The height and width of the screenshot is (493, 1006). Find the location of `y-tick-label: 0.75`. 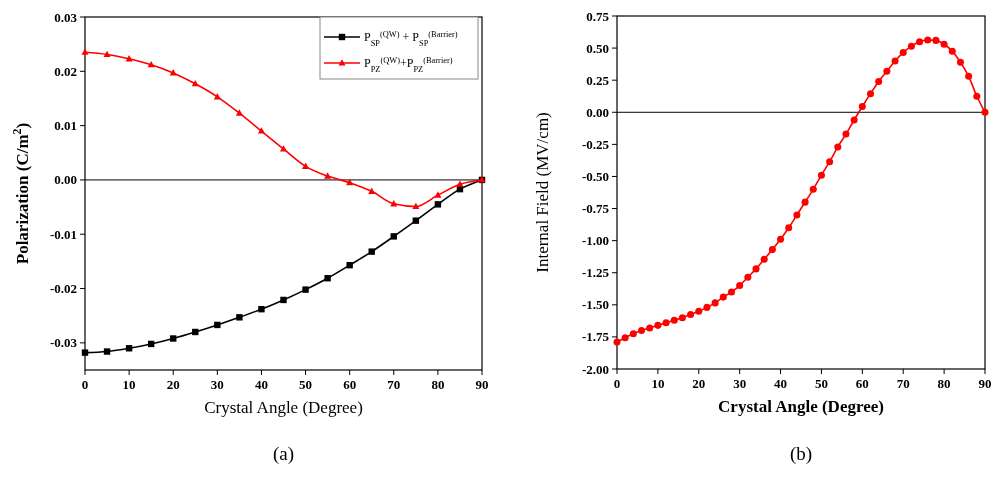

y-tick-label: 0.75 is located at coordinates (598, 16).